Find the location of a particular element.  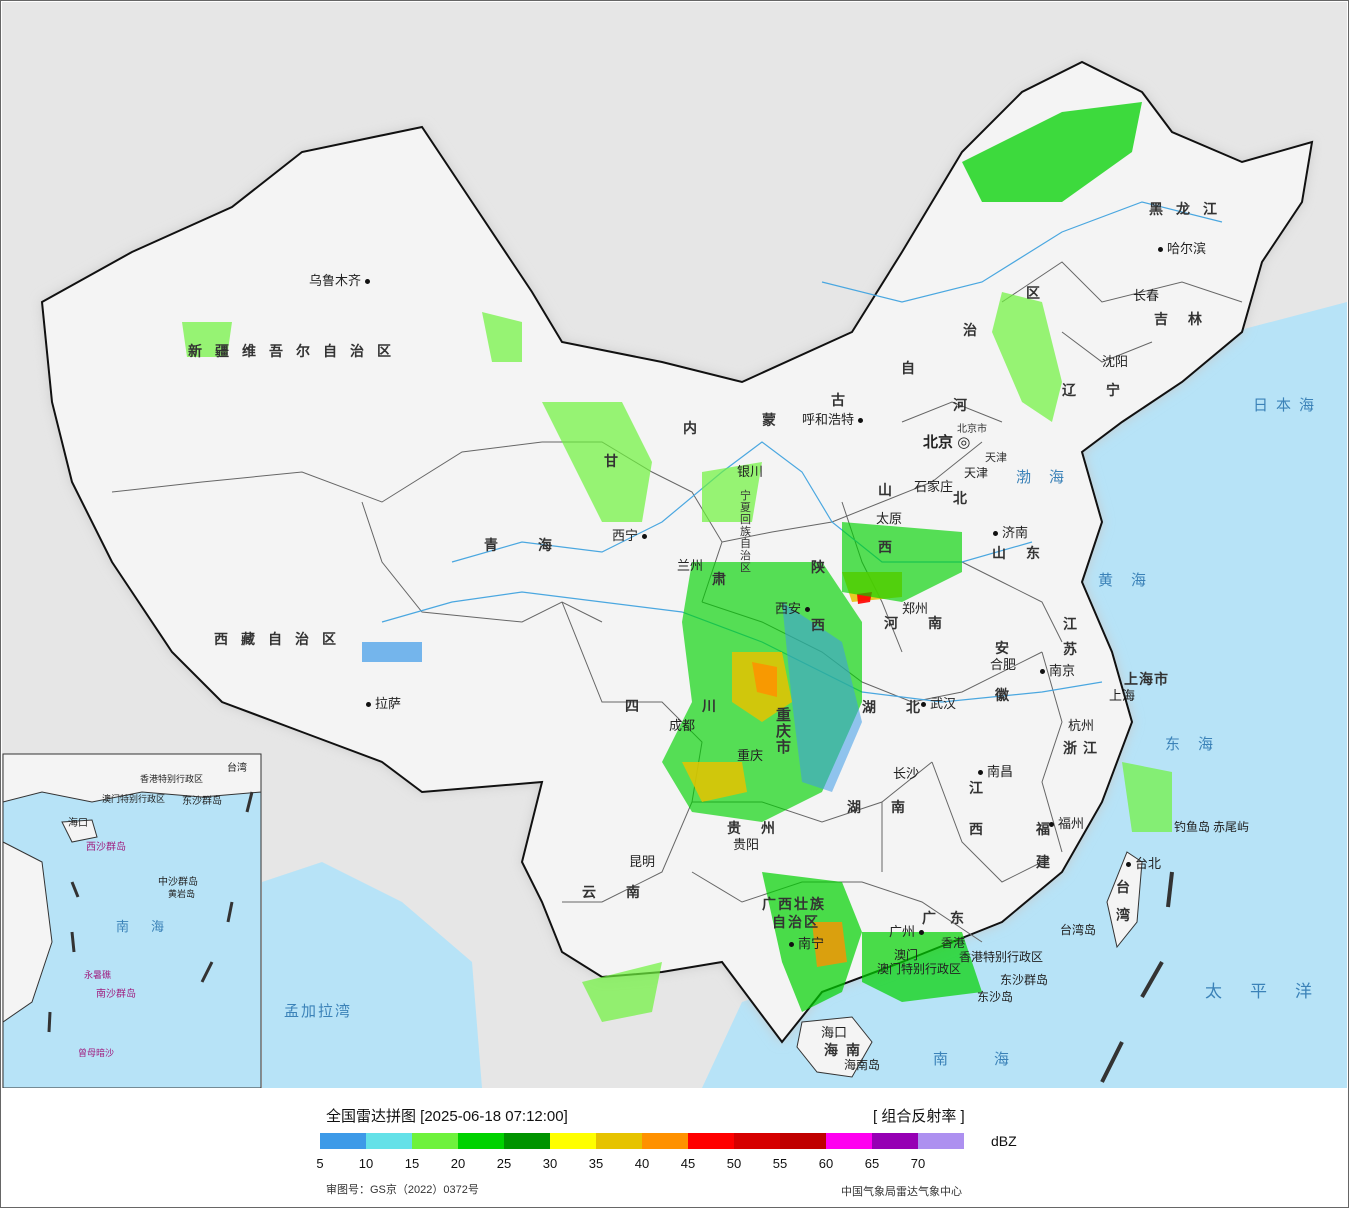

province-label-jiangxi-2: 西 is located at coordinates (982, 830).